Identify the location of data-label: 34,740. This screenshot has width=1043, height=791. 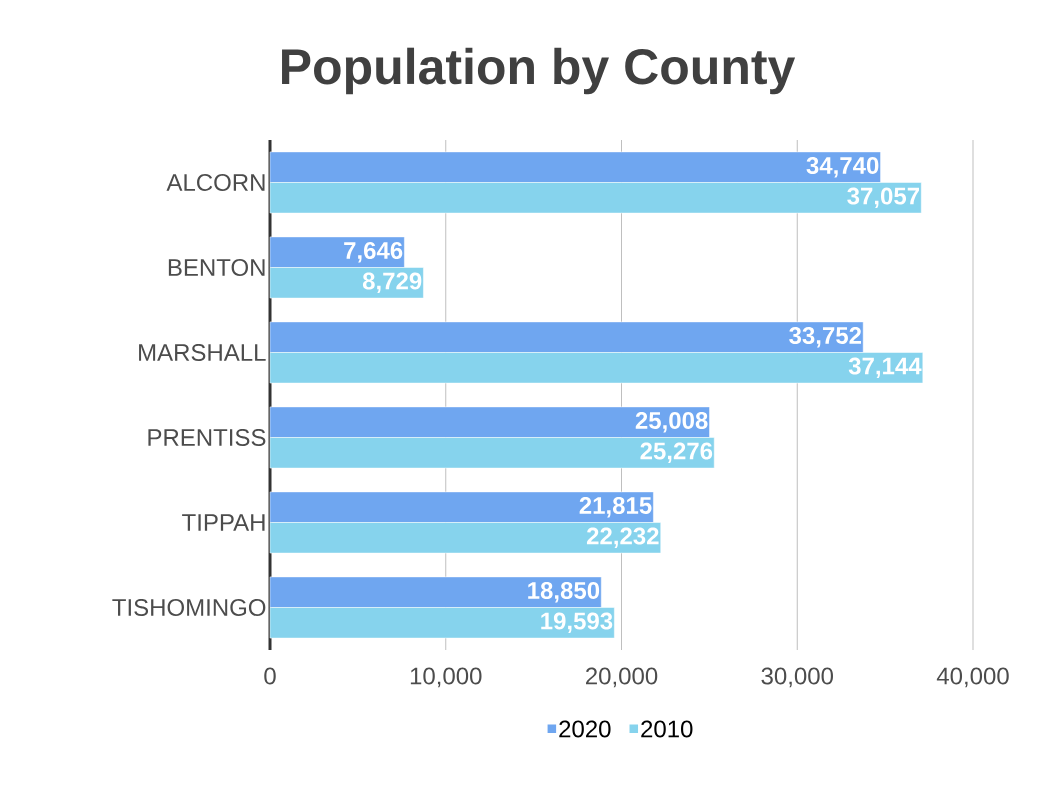
(842, 167).